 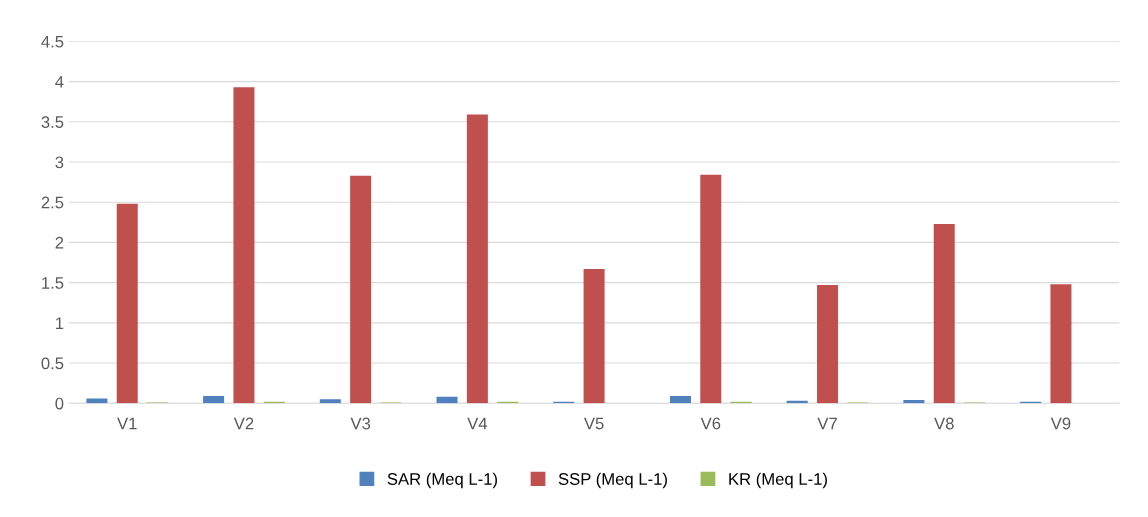 What do you see at coordinates (52, 41) in the screenshot?
I see `y-tick-label: 4.5` at bounding box center [52, 41].